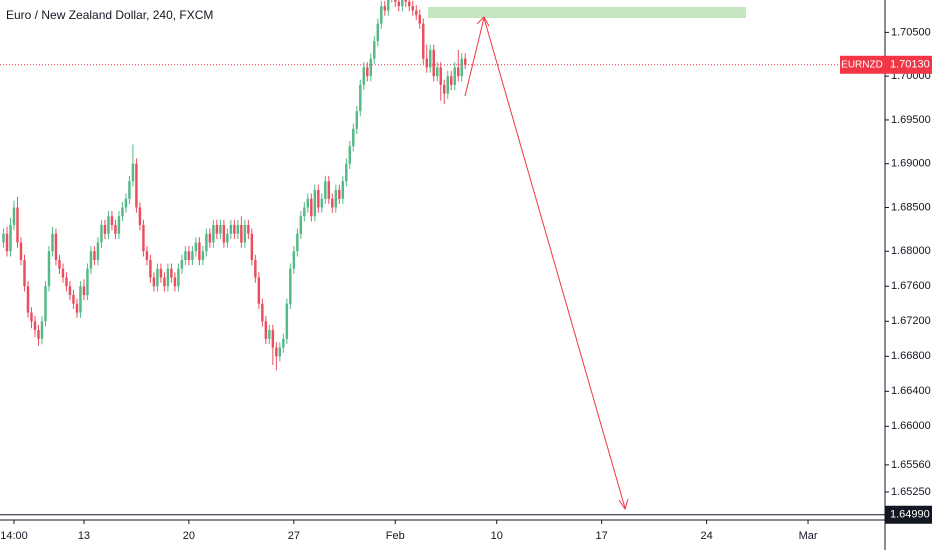 The height and width of the screenshot is (550, 932). I want to click on y-tick-label: 1.67600, so click(911, 286).